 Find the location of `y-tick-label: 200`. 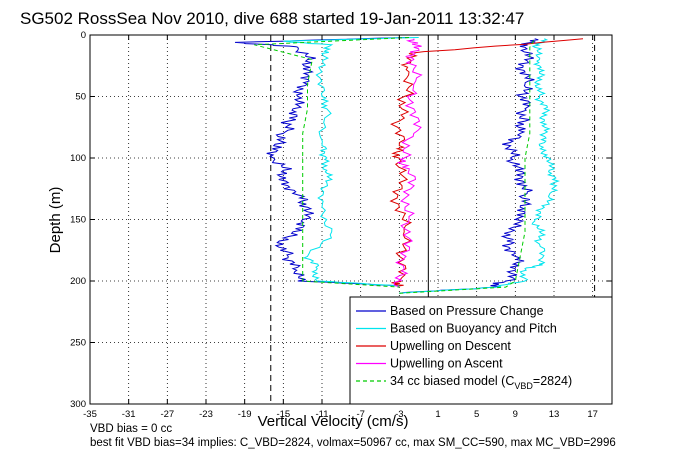

y-tick-label: 200 is located at coordinates (78, 281).